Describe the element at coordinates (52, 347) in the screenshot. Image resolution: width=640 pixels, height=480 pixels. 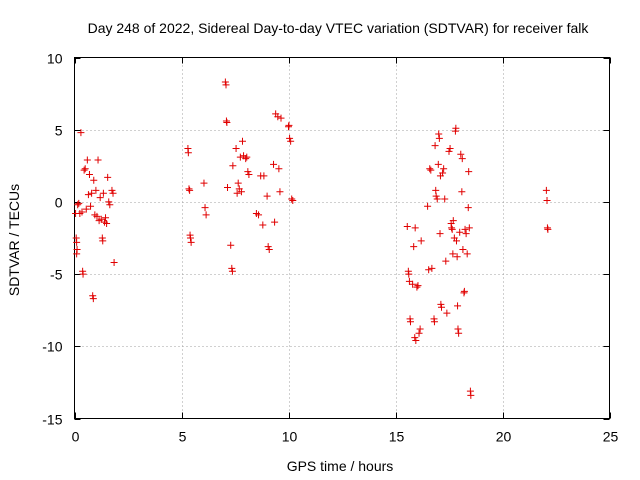
I see `y-tick-label: -10` at that location.